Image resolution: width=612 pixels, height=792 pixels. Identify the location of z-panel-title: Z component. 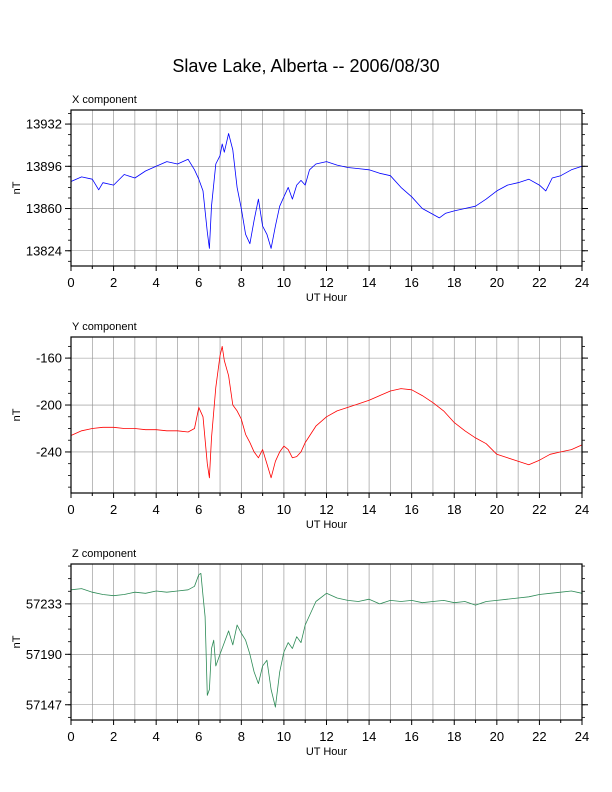
(104, 554).